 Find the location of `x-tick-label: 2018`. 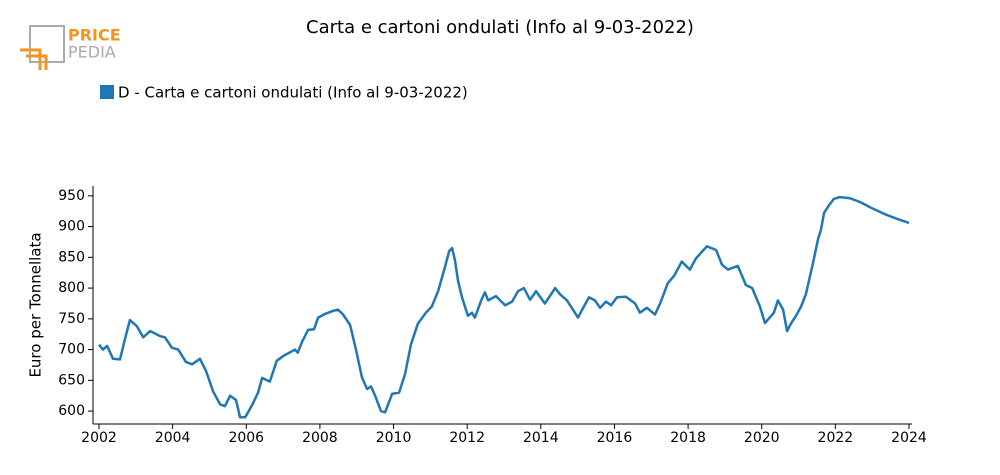

x-tick-label: 2018 is located at coordinates (688, 438).